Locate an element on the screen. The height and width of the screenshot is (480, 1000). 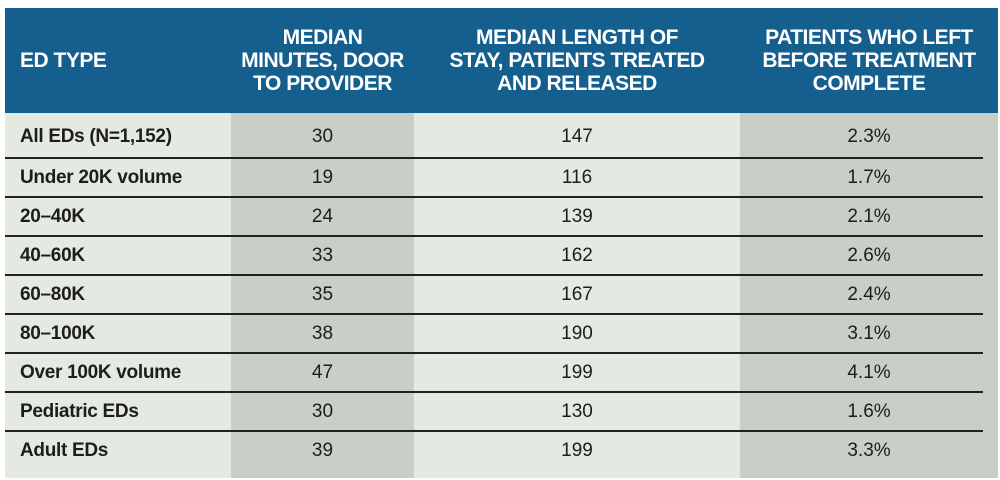
table-row: Adult EDs 39 199 3.3% is located at coordinates (501, 450).